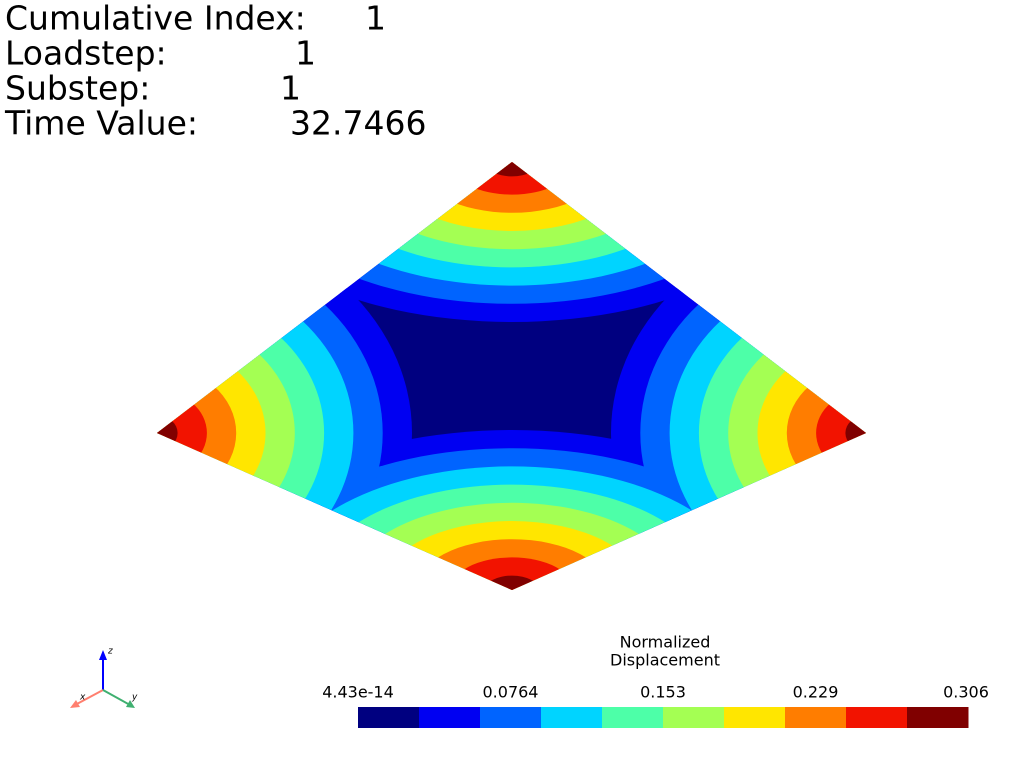 This screenshot has width=1024, height=768. I want to click on y-arrow, so click(130, 704).